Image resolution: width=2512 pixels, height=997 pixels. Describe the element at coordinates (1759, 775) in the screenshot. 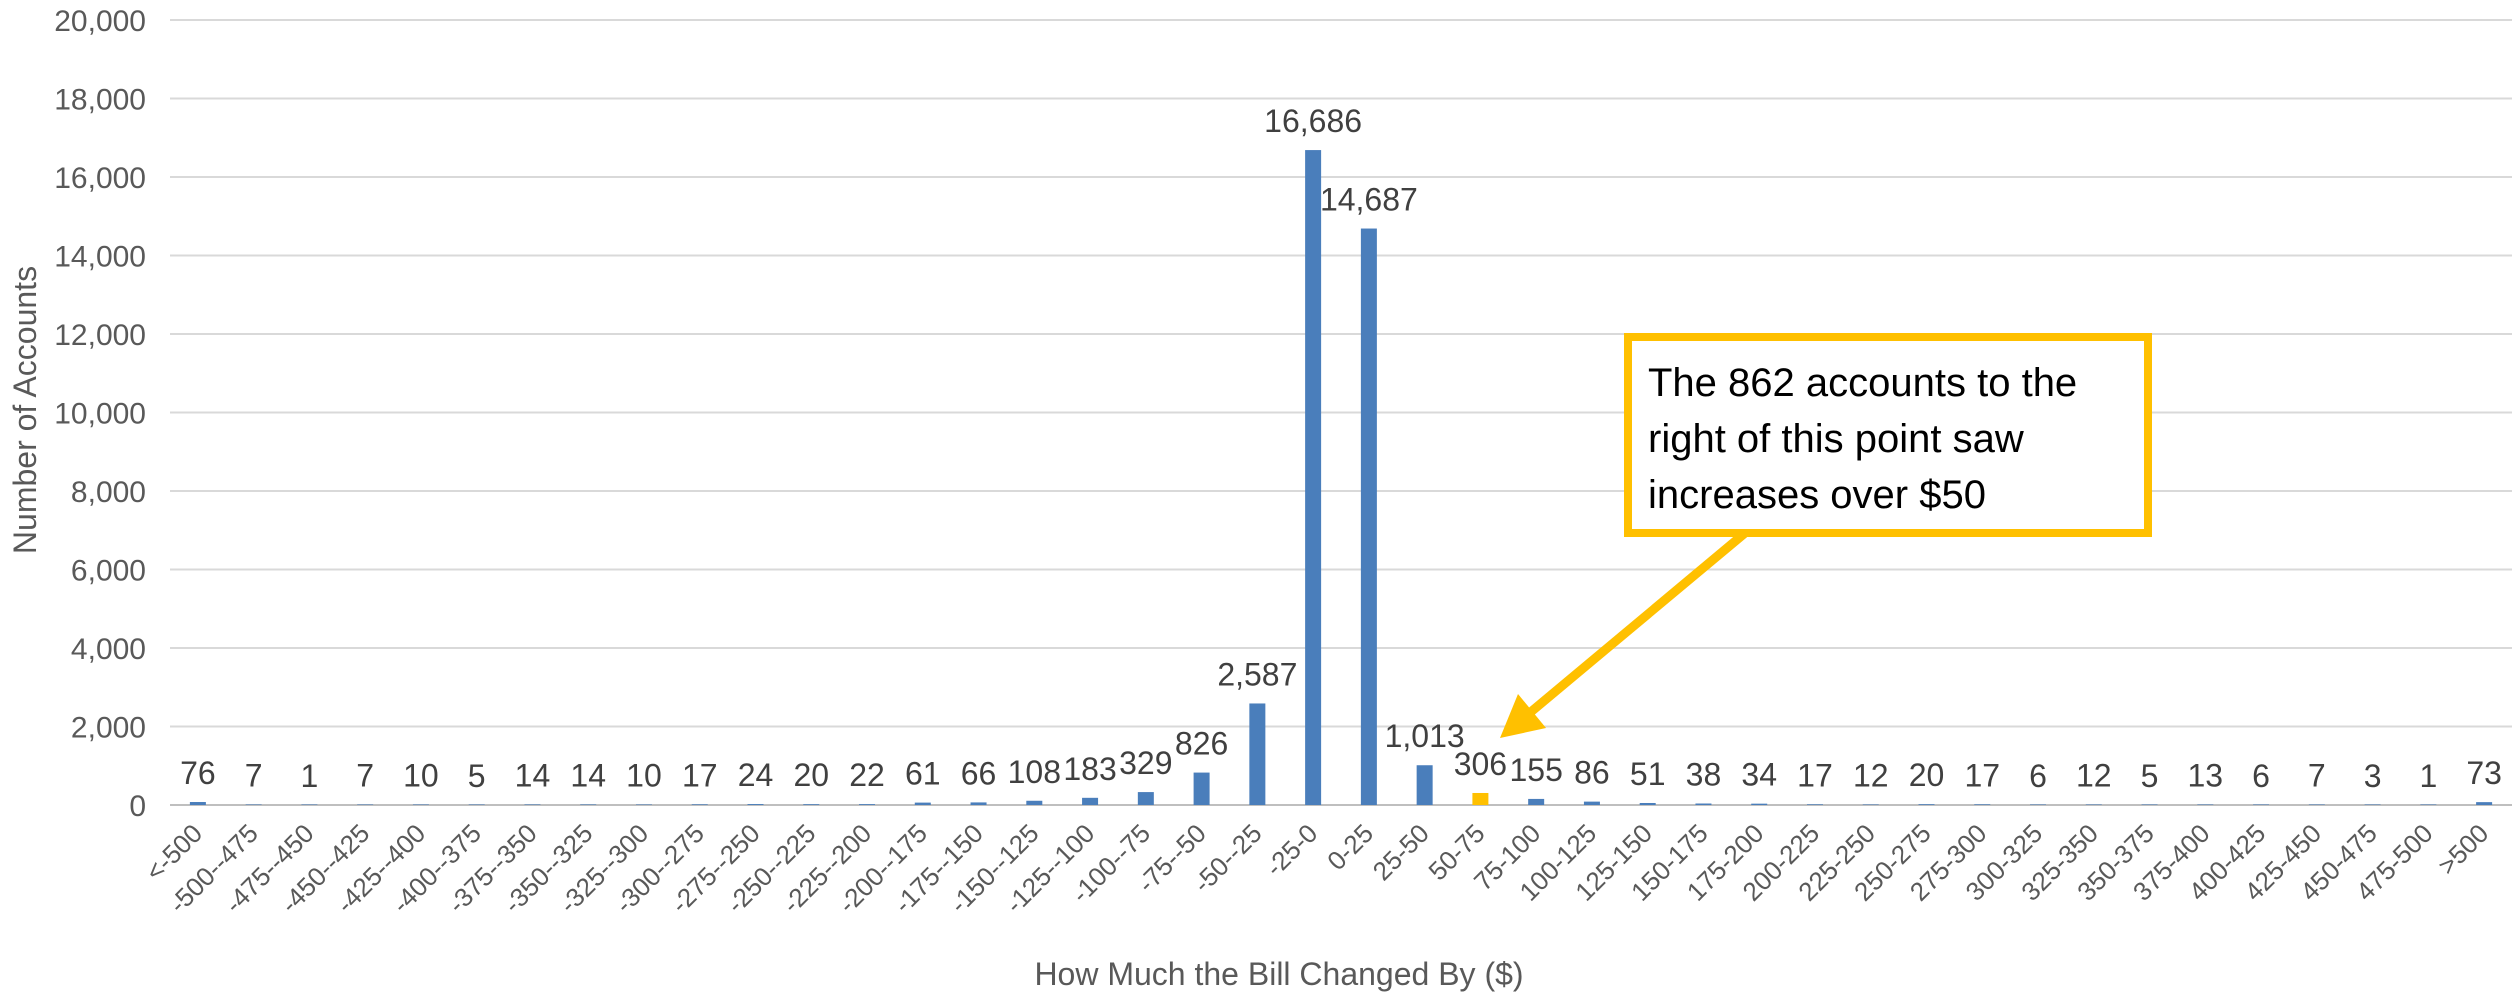

I see `data-label: 34` at that location.